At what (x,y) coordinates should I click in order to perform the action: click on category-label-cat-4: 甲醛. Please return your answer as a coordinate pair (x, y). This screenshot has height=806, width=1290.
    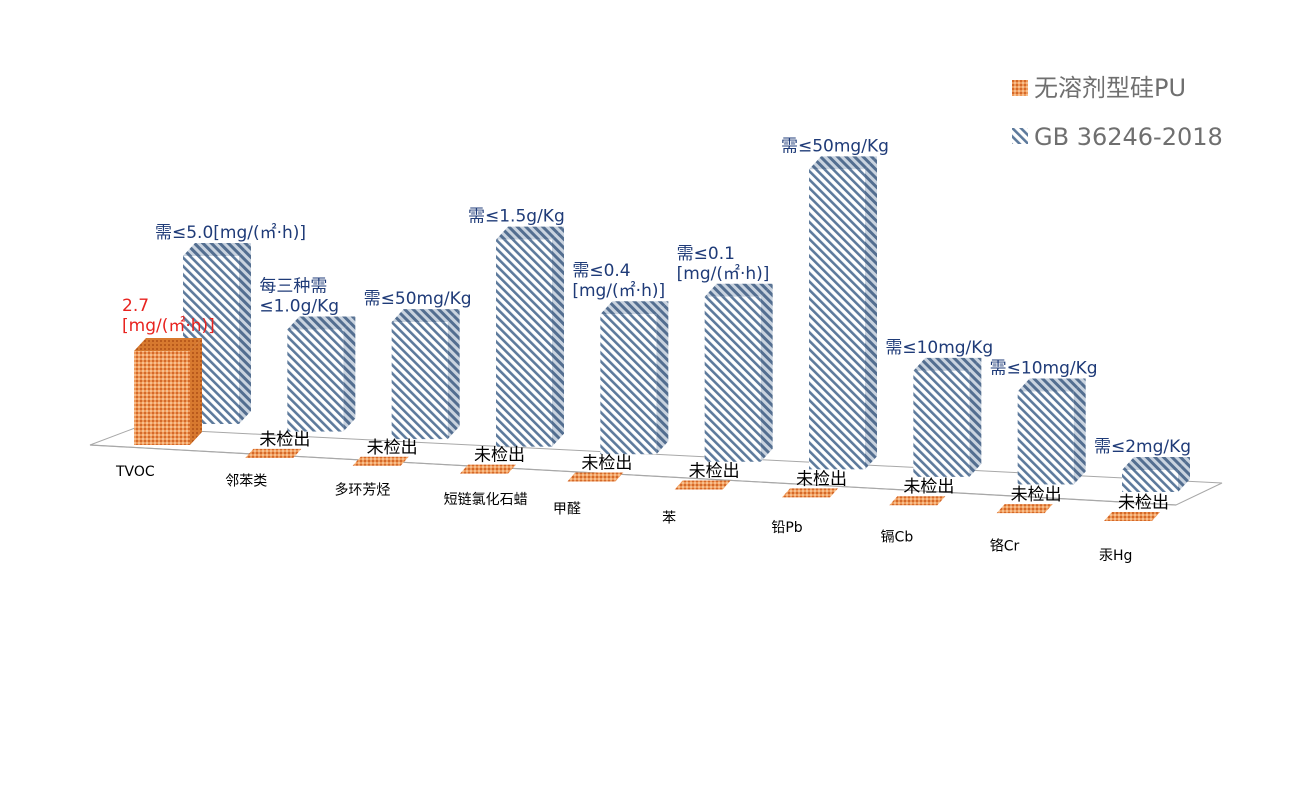
    Looking at the image, I should click on (567, 509).